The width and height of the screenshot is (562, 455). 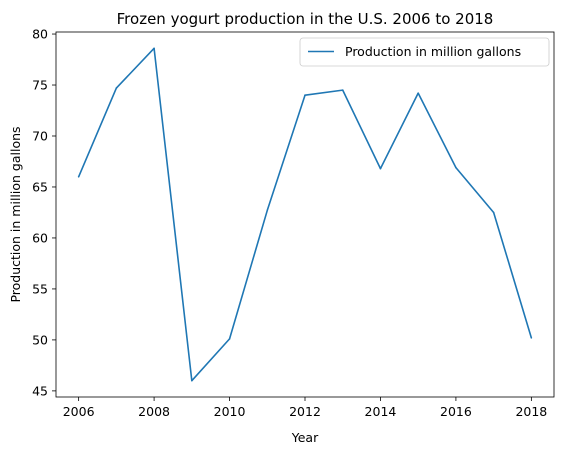 I want to click on y-tick-label: 65, so click(x=40, y=186).